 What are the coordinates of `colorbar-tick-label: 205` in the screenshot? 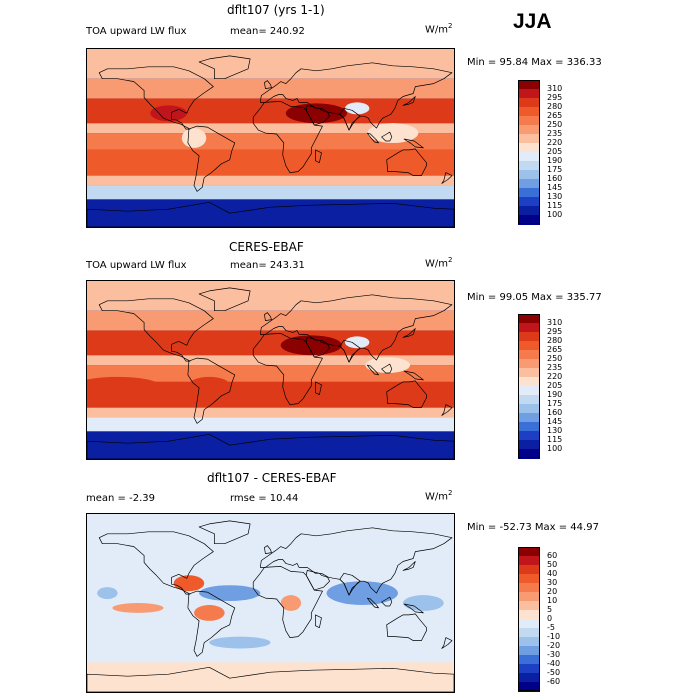 It's located at (555, 385).